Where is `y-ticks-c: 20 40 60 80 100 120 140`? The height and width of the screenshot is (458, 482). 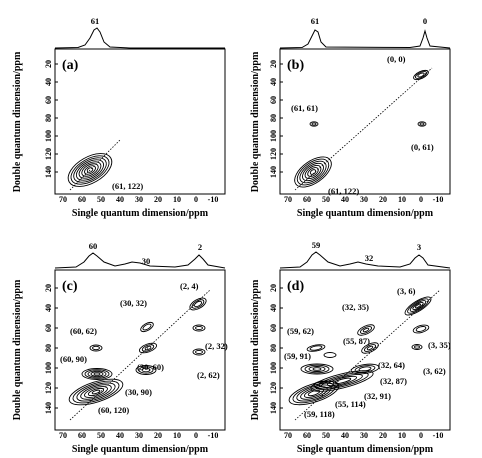 y-ticks-c: 20 40 60 80 100 120 140 is located at coordinates (51, 349).